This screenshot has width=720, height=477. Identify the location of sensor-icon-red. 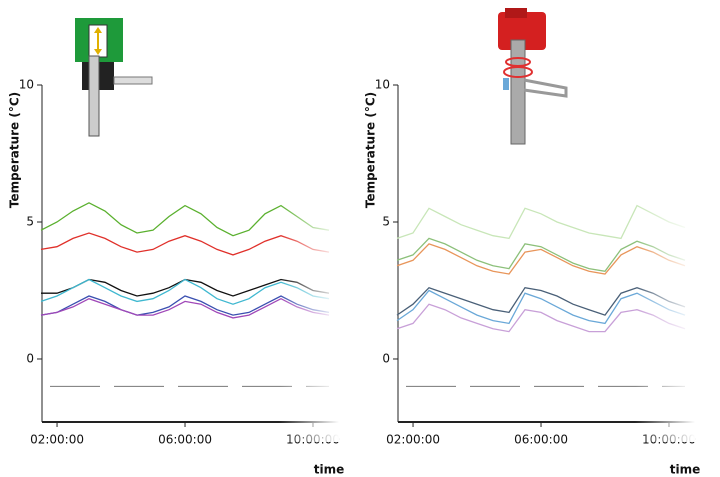
(533, 76).